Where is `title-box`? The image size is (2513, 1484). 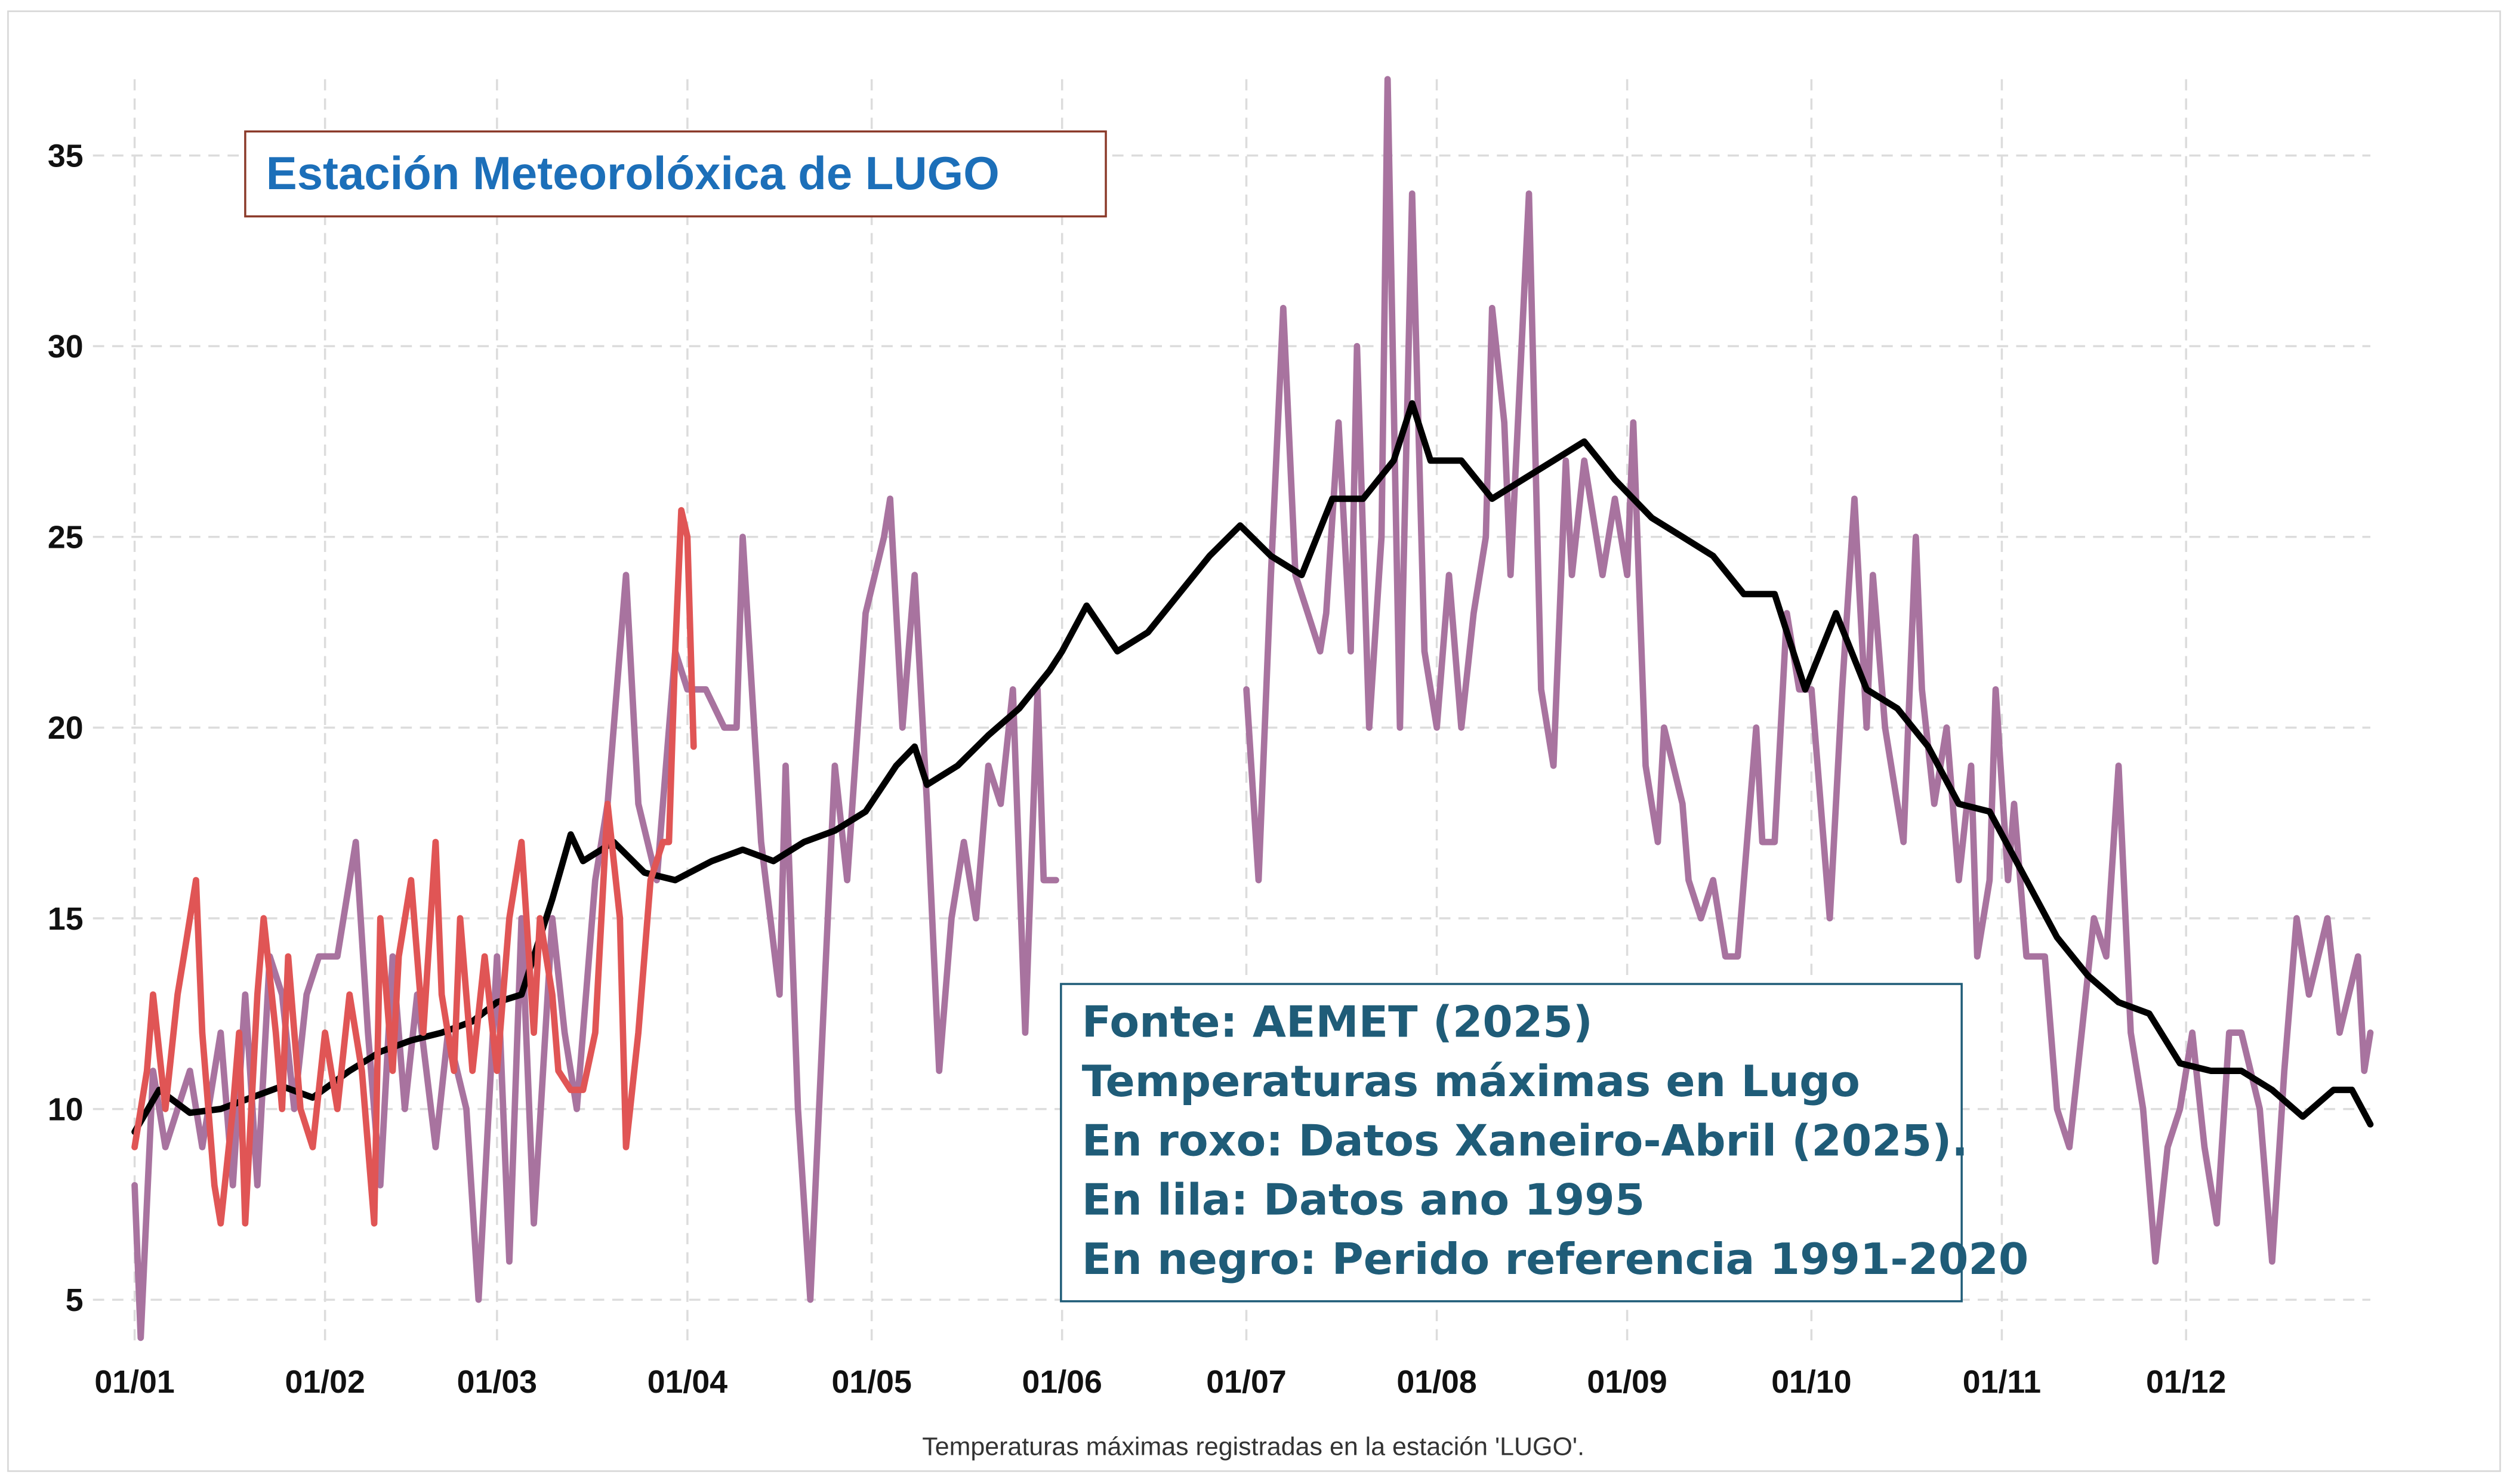 title-box is located at coordinates (675, 174).